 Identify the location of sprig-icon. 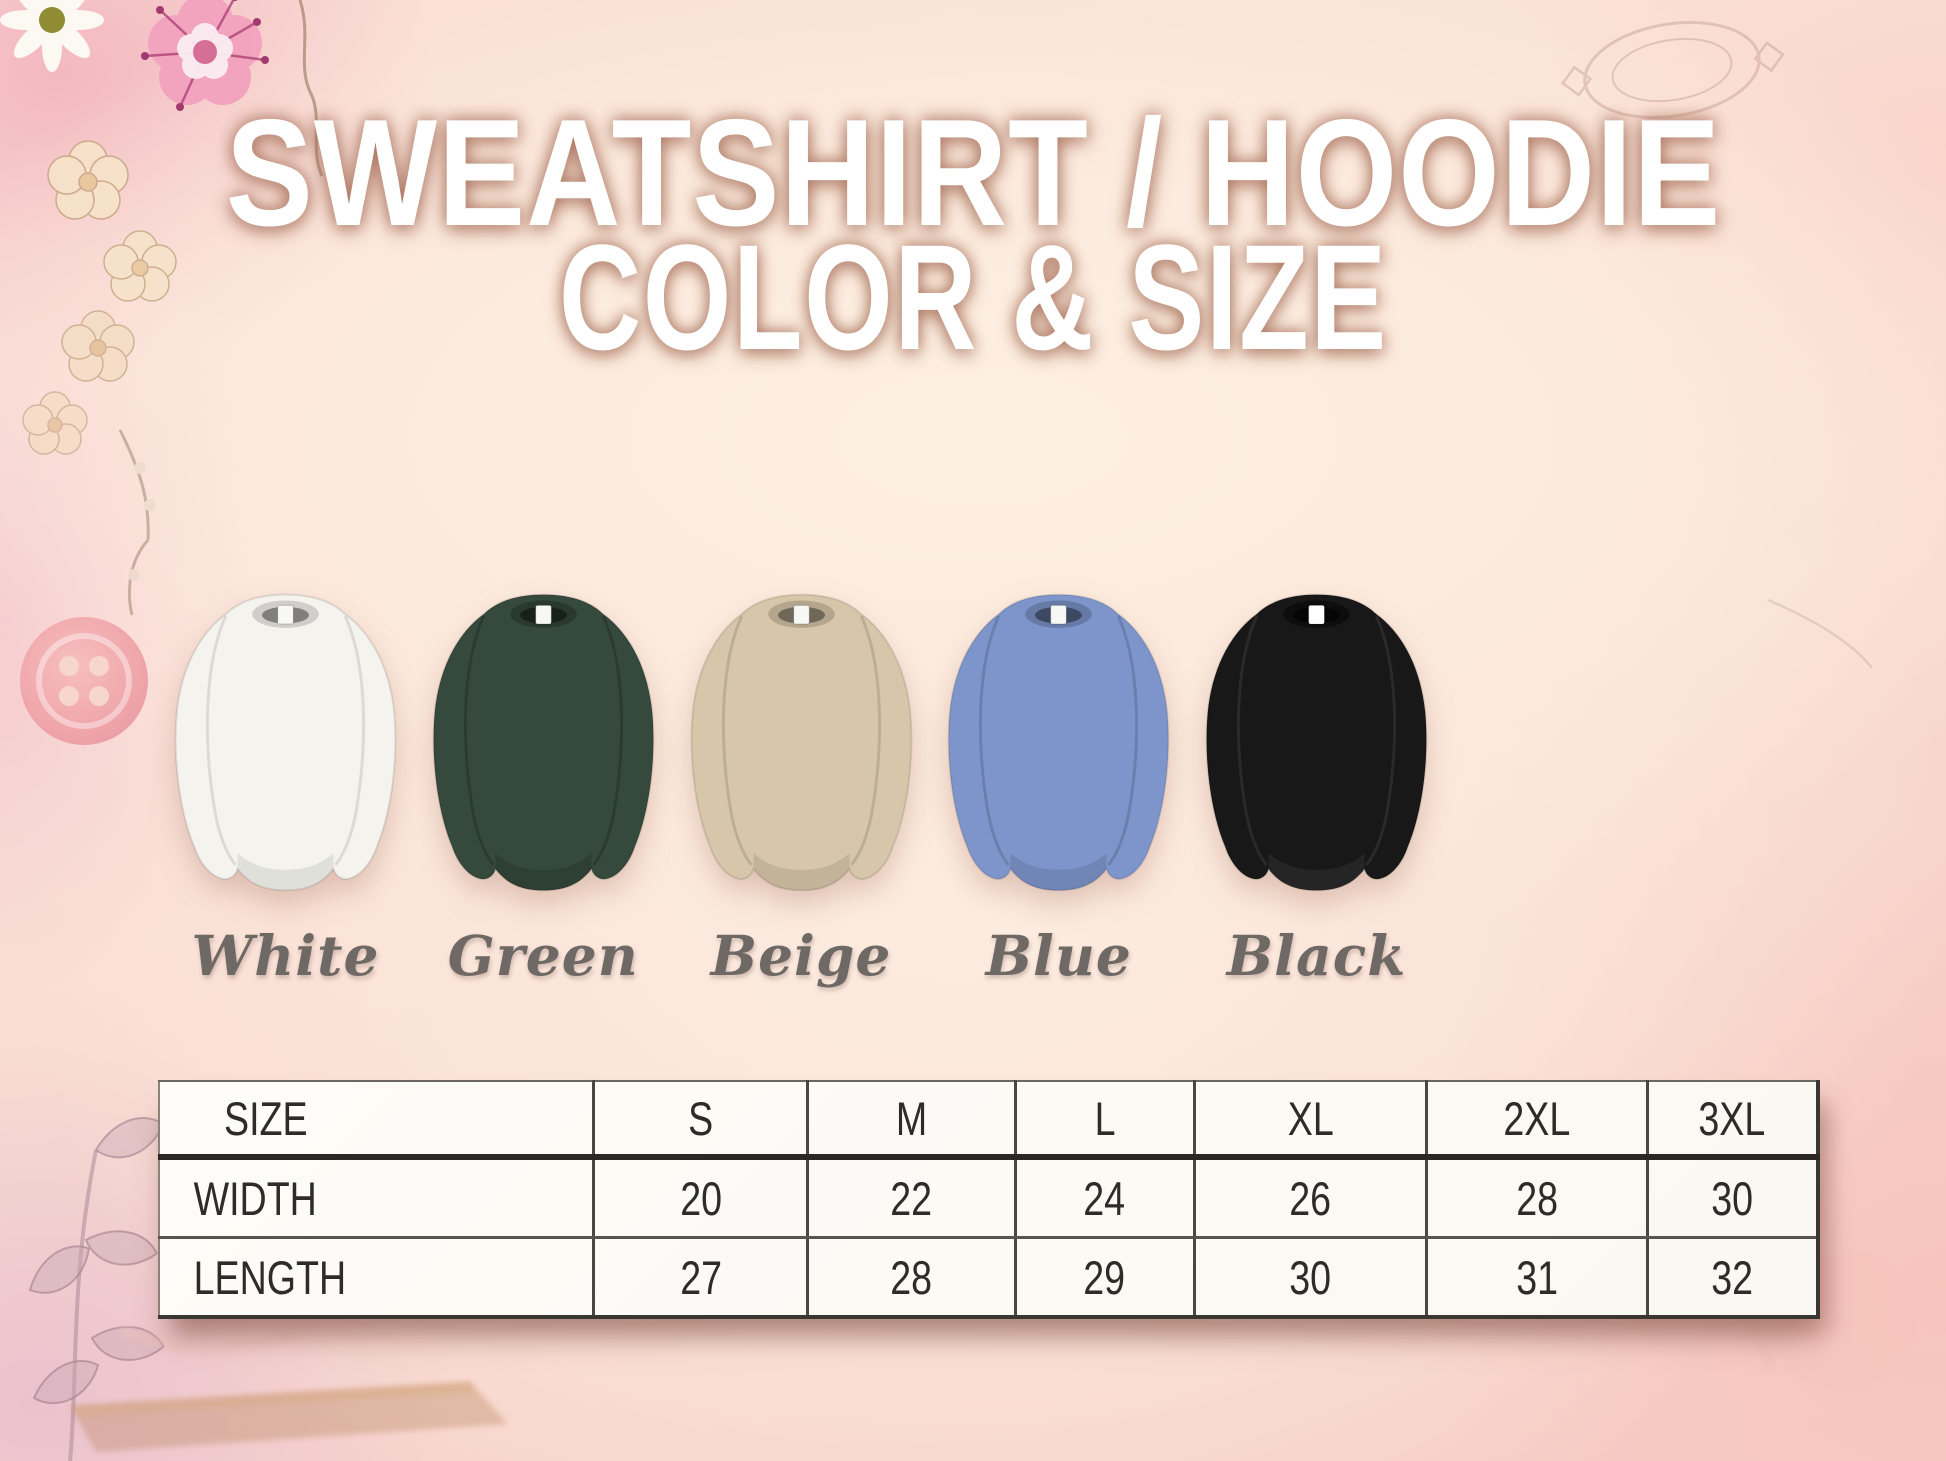
(137, 522).